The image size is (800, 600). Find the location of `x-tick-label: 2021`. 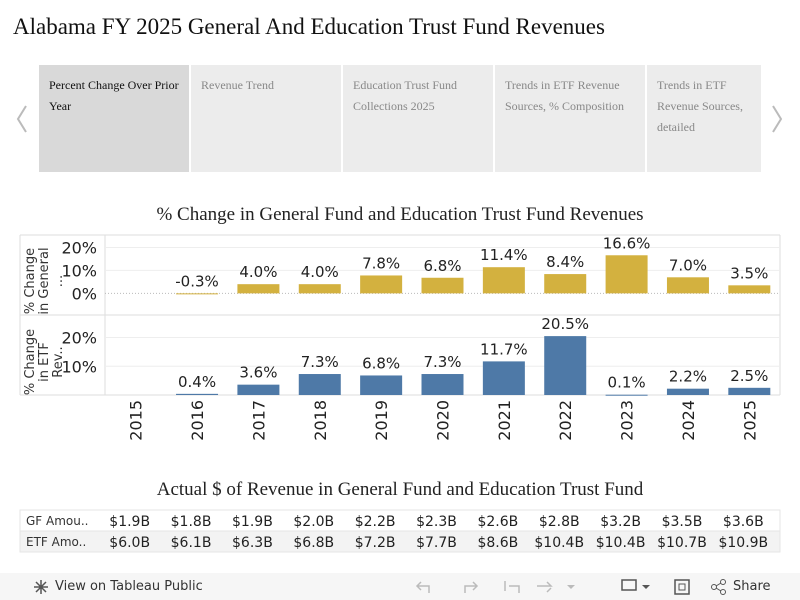

x-tick-label: 2021 is located at coordinates (504, 420).